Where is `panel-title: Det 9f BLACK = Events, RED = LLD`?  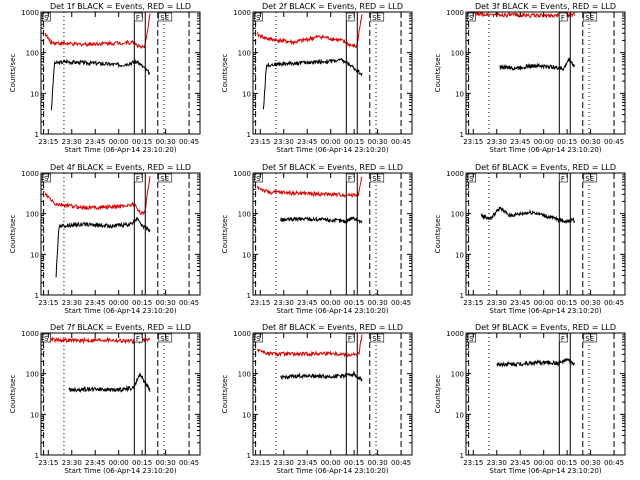
panel-title: Det 9f BLACK = Events, RED = LLD is located at coordinates (545, 327).